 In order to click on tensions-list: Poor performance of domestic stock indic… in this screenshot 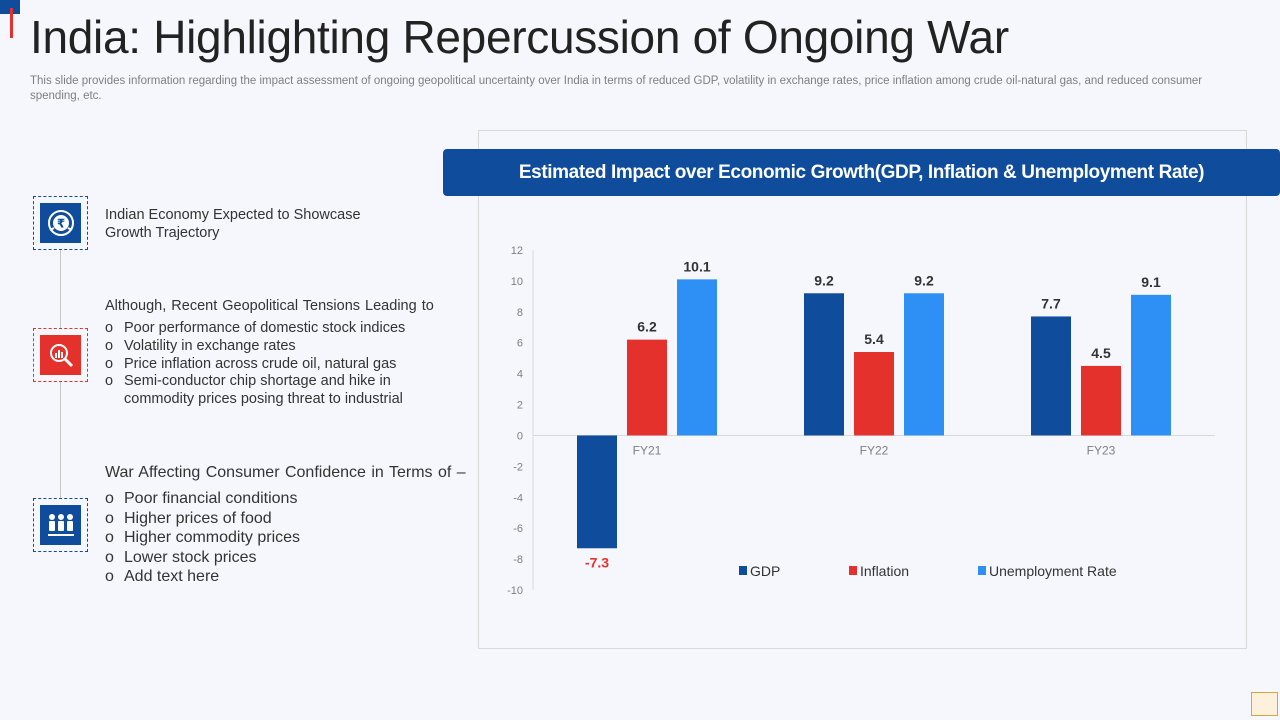, I will do `click(270, 364)`.